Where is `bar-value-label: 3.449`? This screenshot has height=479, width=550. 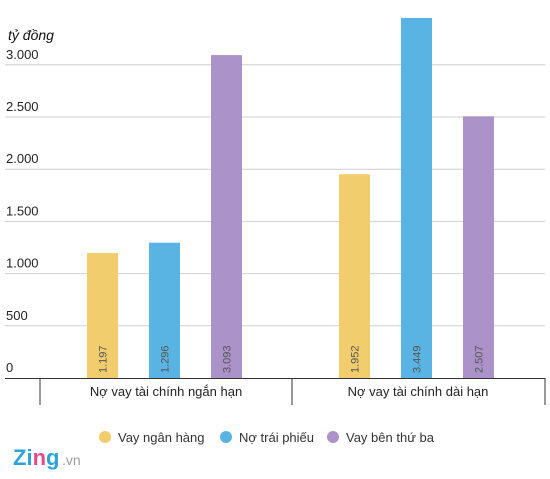 bar-value-label: 3.449 is located at coordinates (418, 359).